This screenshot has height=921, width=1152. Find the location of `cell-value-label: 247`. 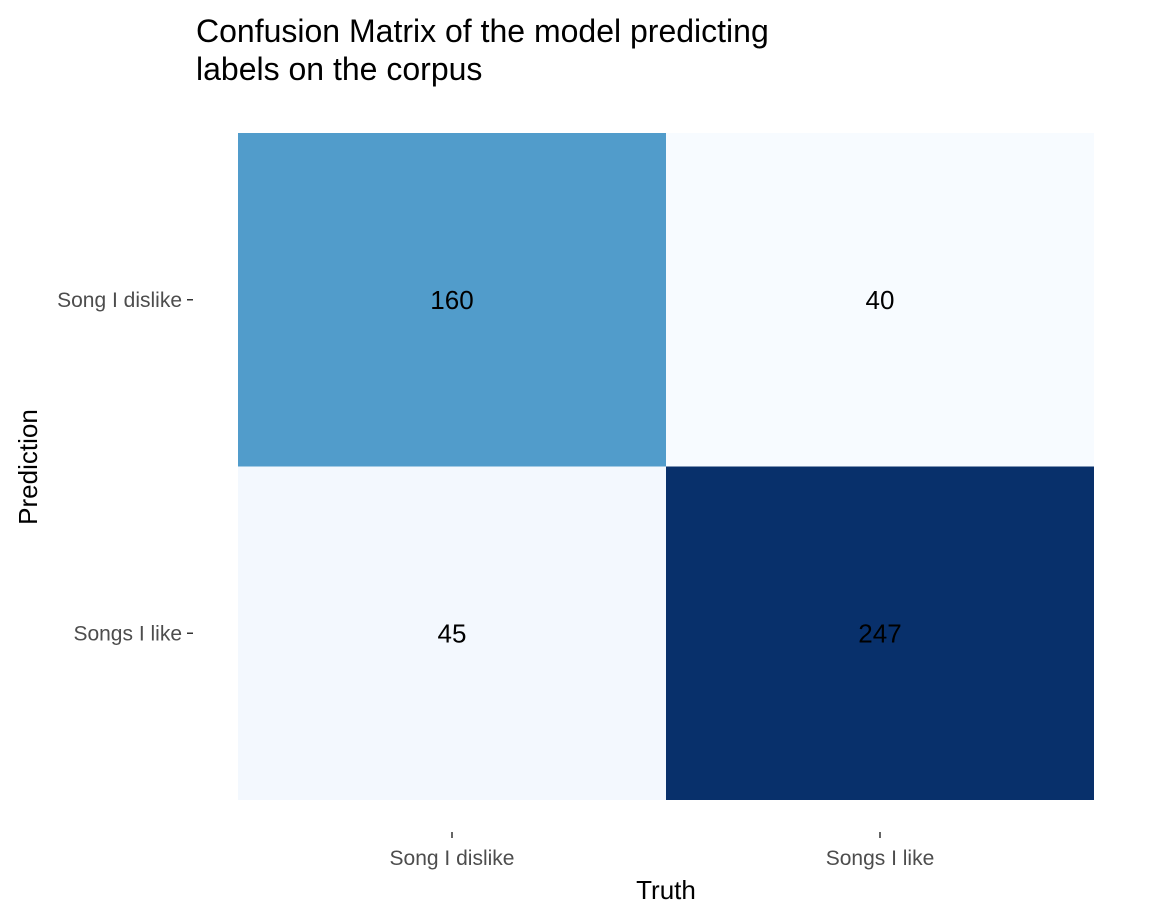

cell-value-label: 247 is located at coordinates (879, 633).